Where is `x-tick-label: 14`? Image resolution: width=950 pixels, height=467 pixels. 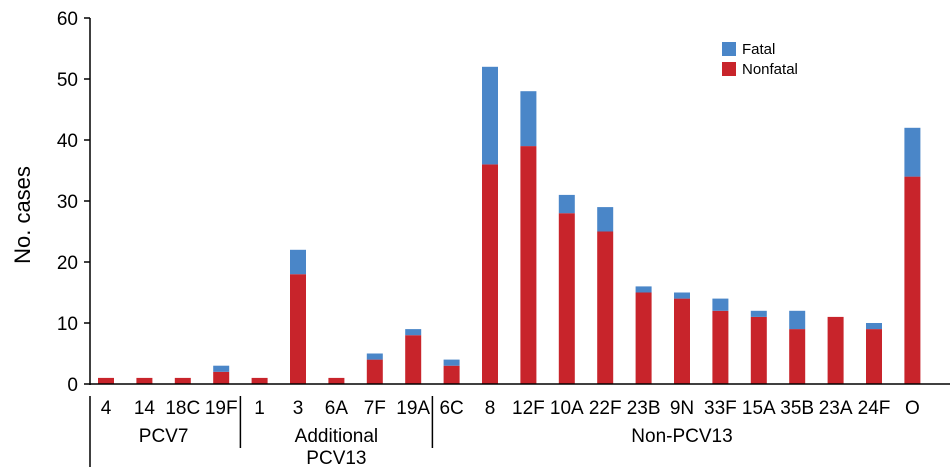
x-tick-label: 14 is located at coordinates (145, 408).